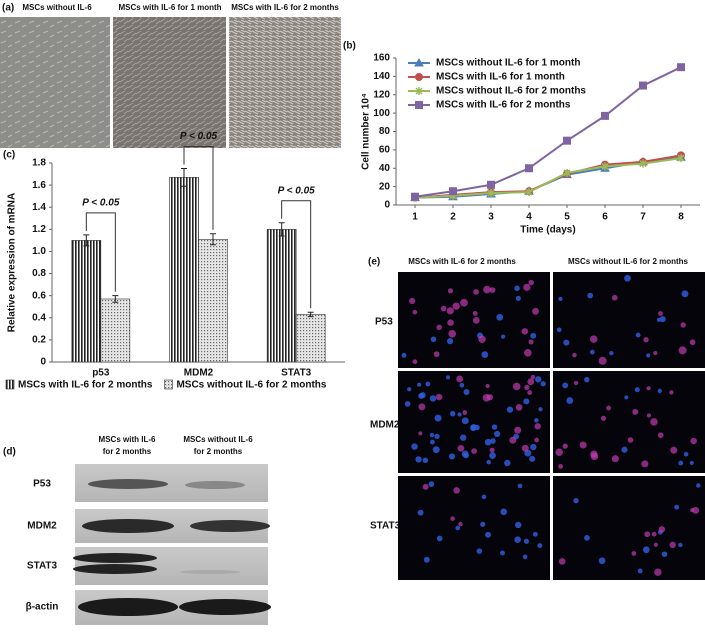 Image resolution: width=705 pixels, height=634 pixels. Describe the element at coordinates (39, 207) in the screenshot. I see `y-tick-label: 1.4` at that location.